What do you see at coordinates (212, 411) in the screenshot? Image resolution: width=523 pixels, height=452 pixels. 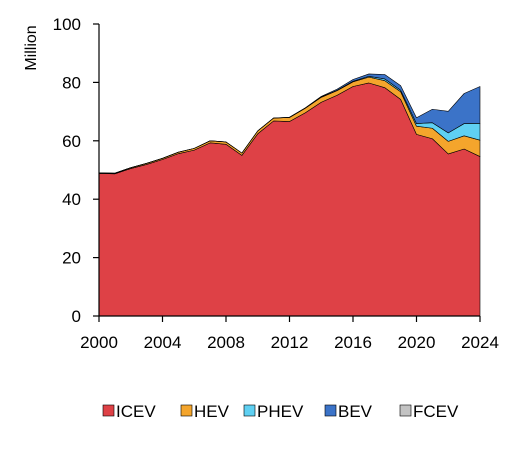 I see `legend-label: HEV` at bounding box center [212, 411].